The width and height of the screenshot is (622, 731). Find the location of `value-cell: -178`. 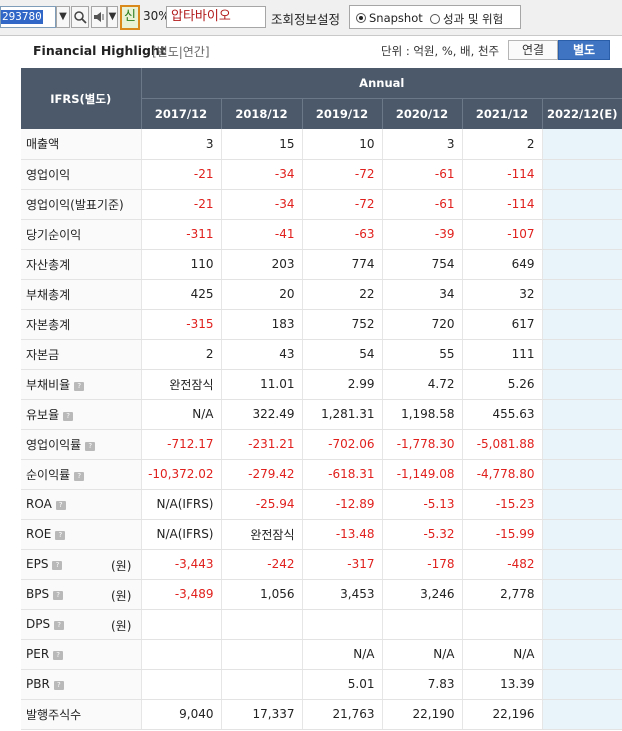

value-cell: -178 is located at coordinates (421, 564).